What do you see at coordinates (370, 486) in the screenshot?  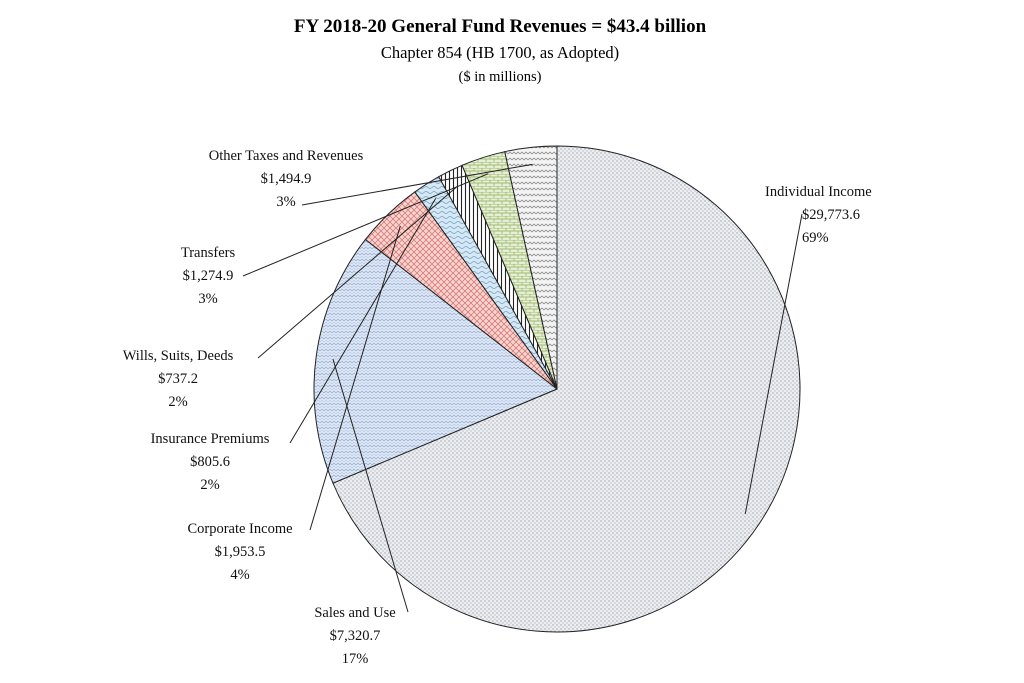 I see `leader-sales-and-use` at bounding box center [370, 486].